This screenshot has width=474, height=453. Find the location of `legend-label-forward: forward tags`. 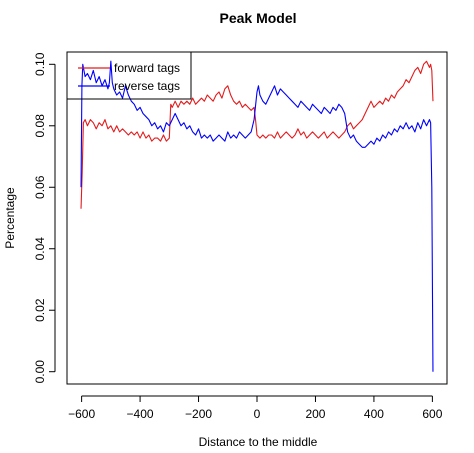

legend-label-forward: forward tags is located at coordinates (147, 68).